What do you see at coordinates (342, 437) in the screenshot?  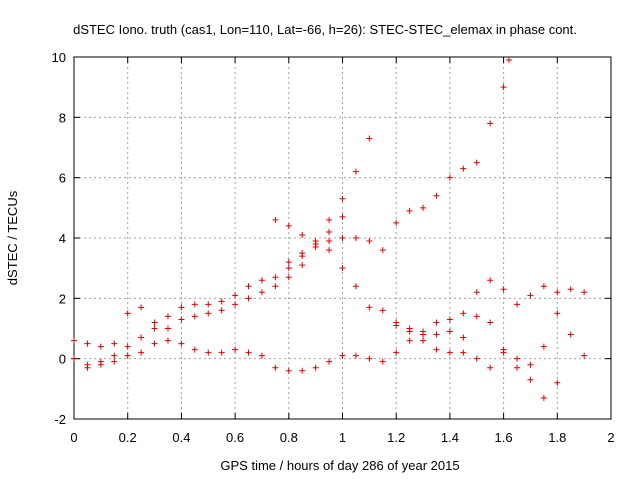 I see `x-tick-label: 1` at bounding box center [342, 437].